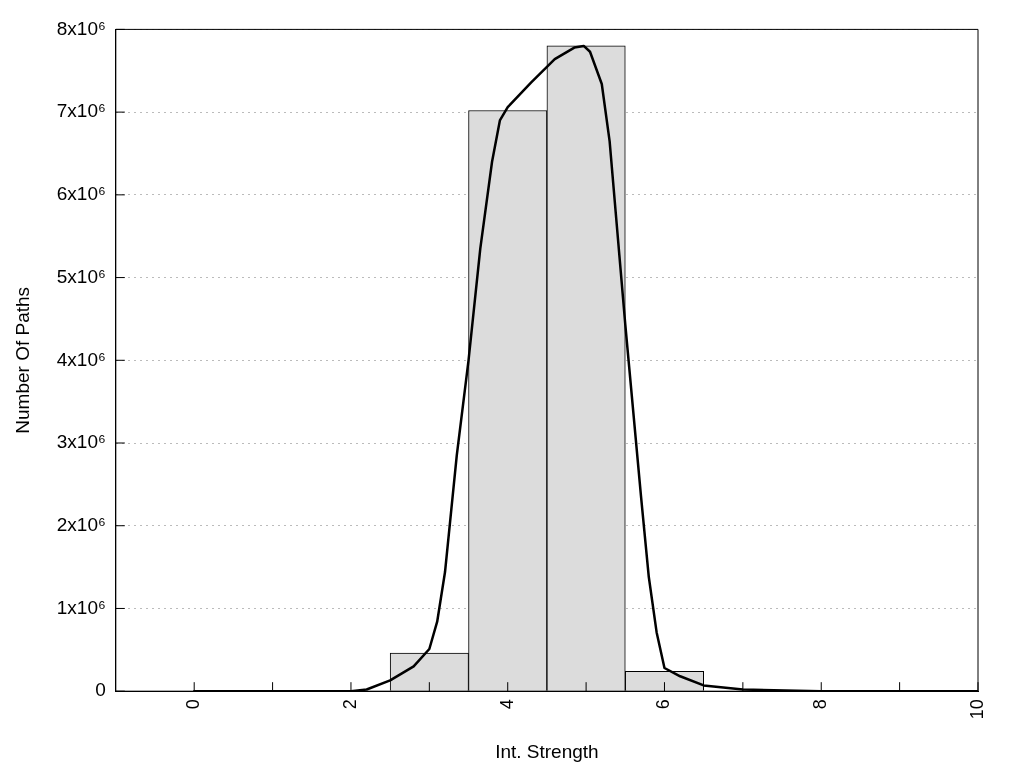  What do you see at coordinates (506, 704) in the screenshot?
I see `x-tick-label: 4` at bounding box center [506, 704].